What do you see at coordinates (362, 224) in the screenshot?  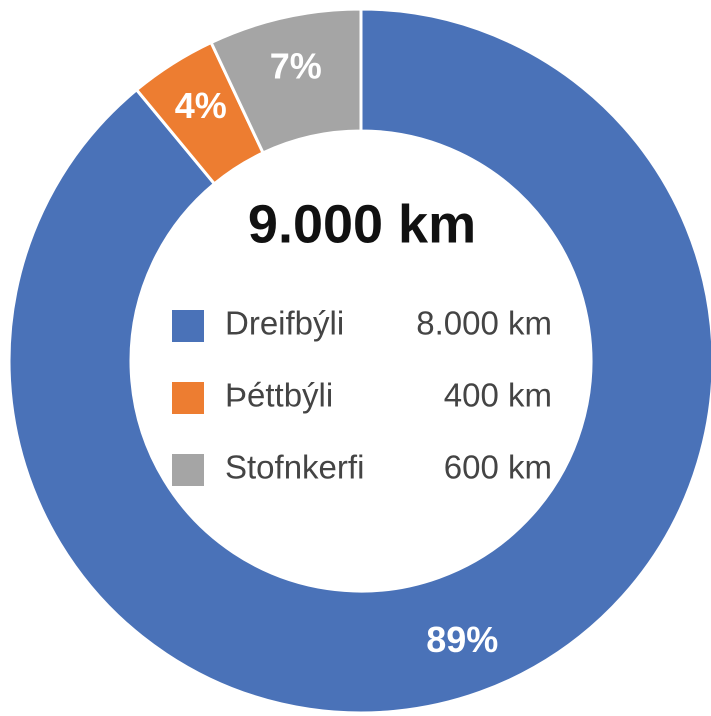 I see `center-label: 9.000 km` at bounding box center [362, 224].